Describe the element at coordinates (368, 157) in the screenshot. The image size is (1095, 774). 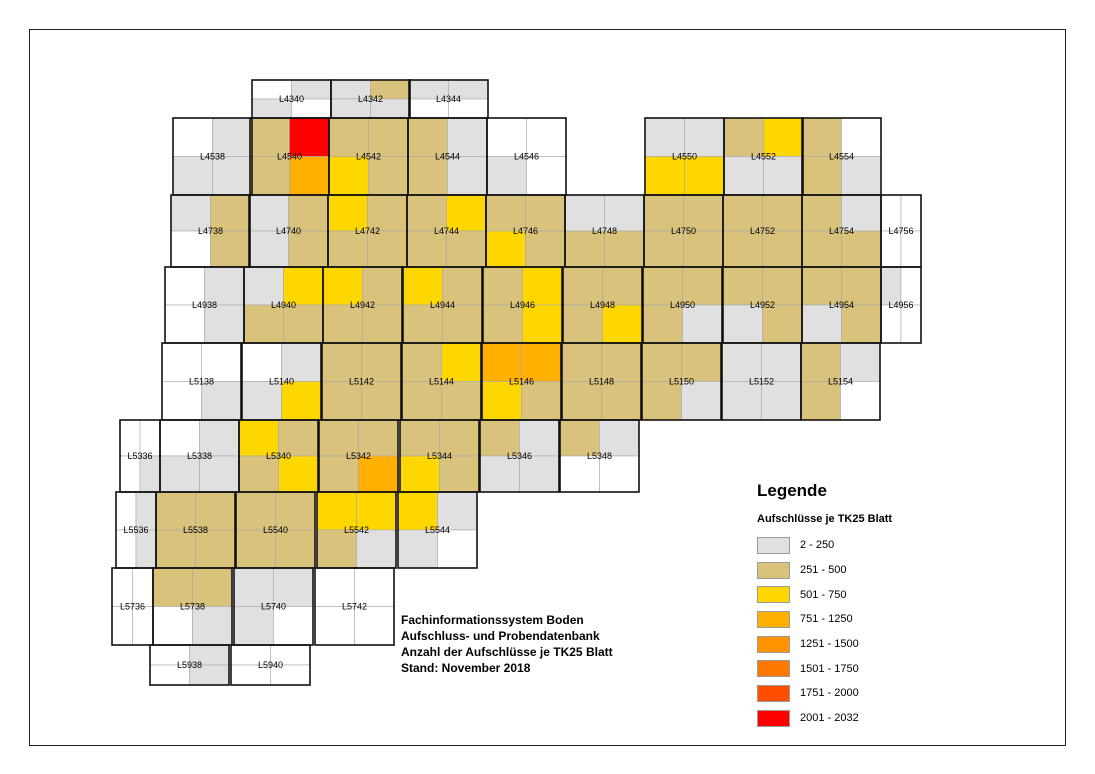
I see `sheet-label: L4542` at that location.